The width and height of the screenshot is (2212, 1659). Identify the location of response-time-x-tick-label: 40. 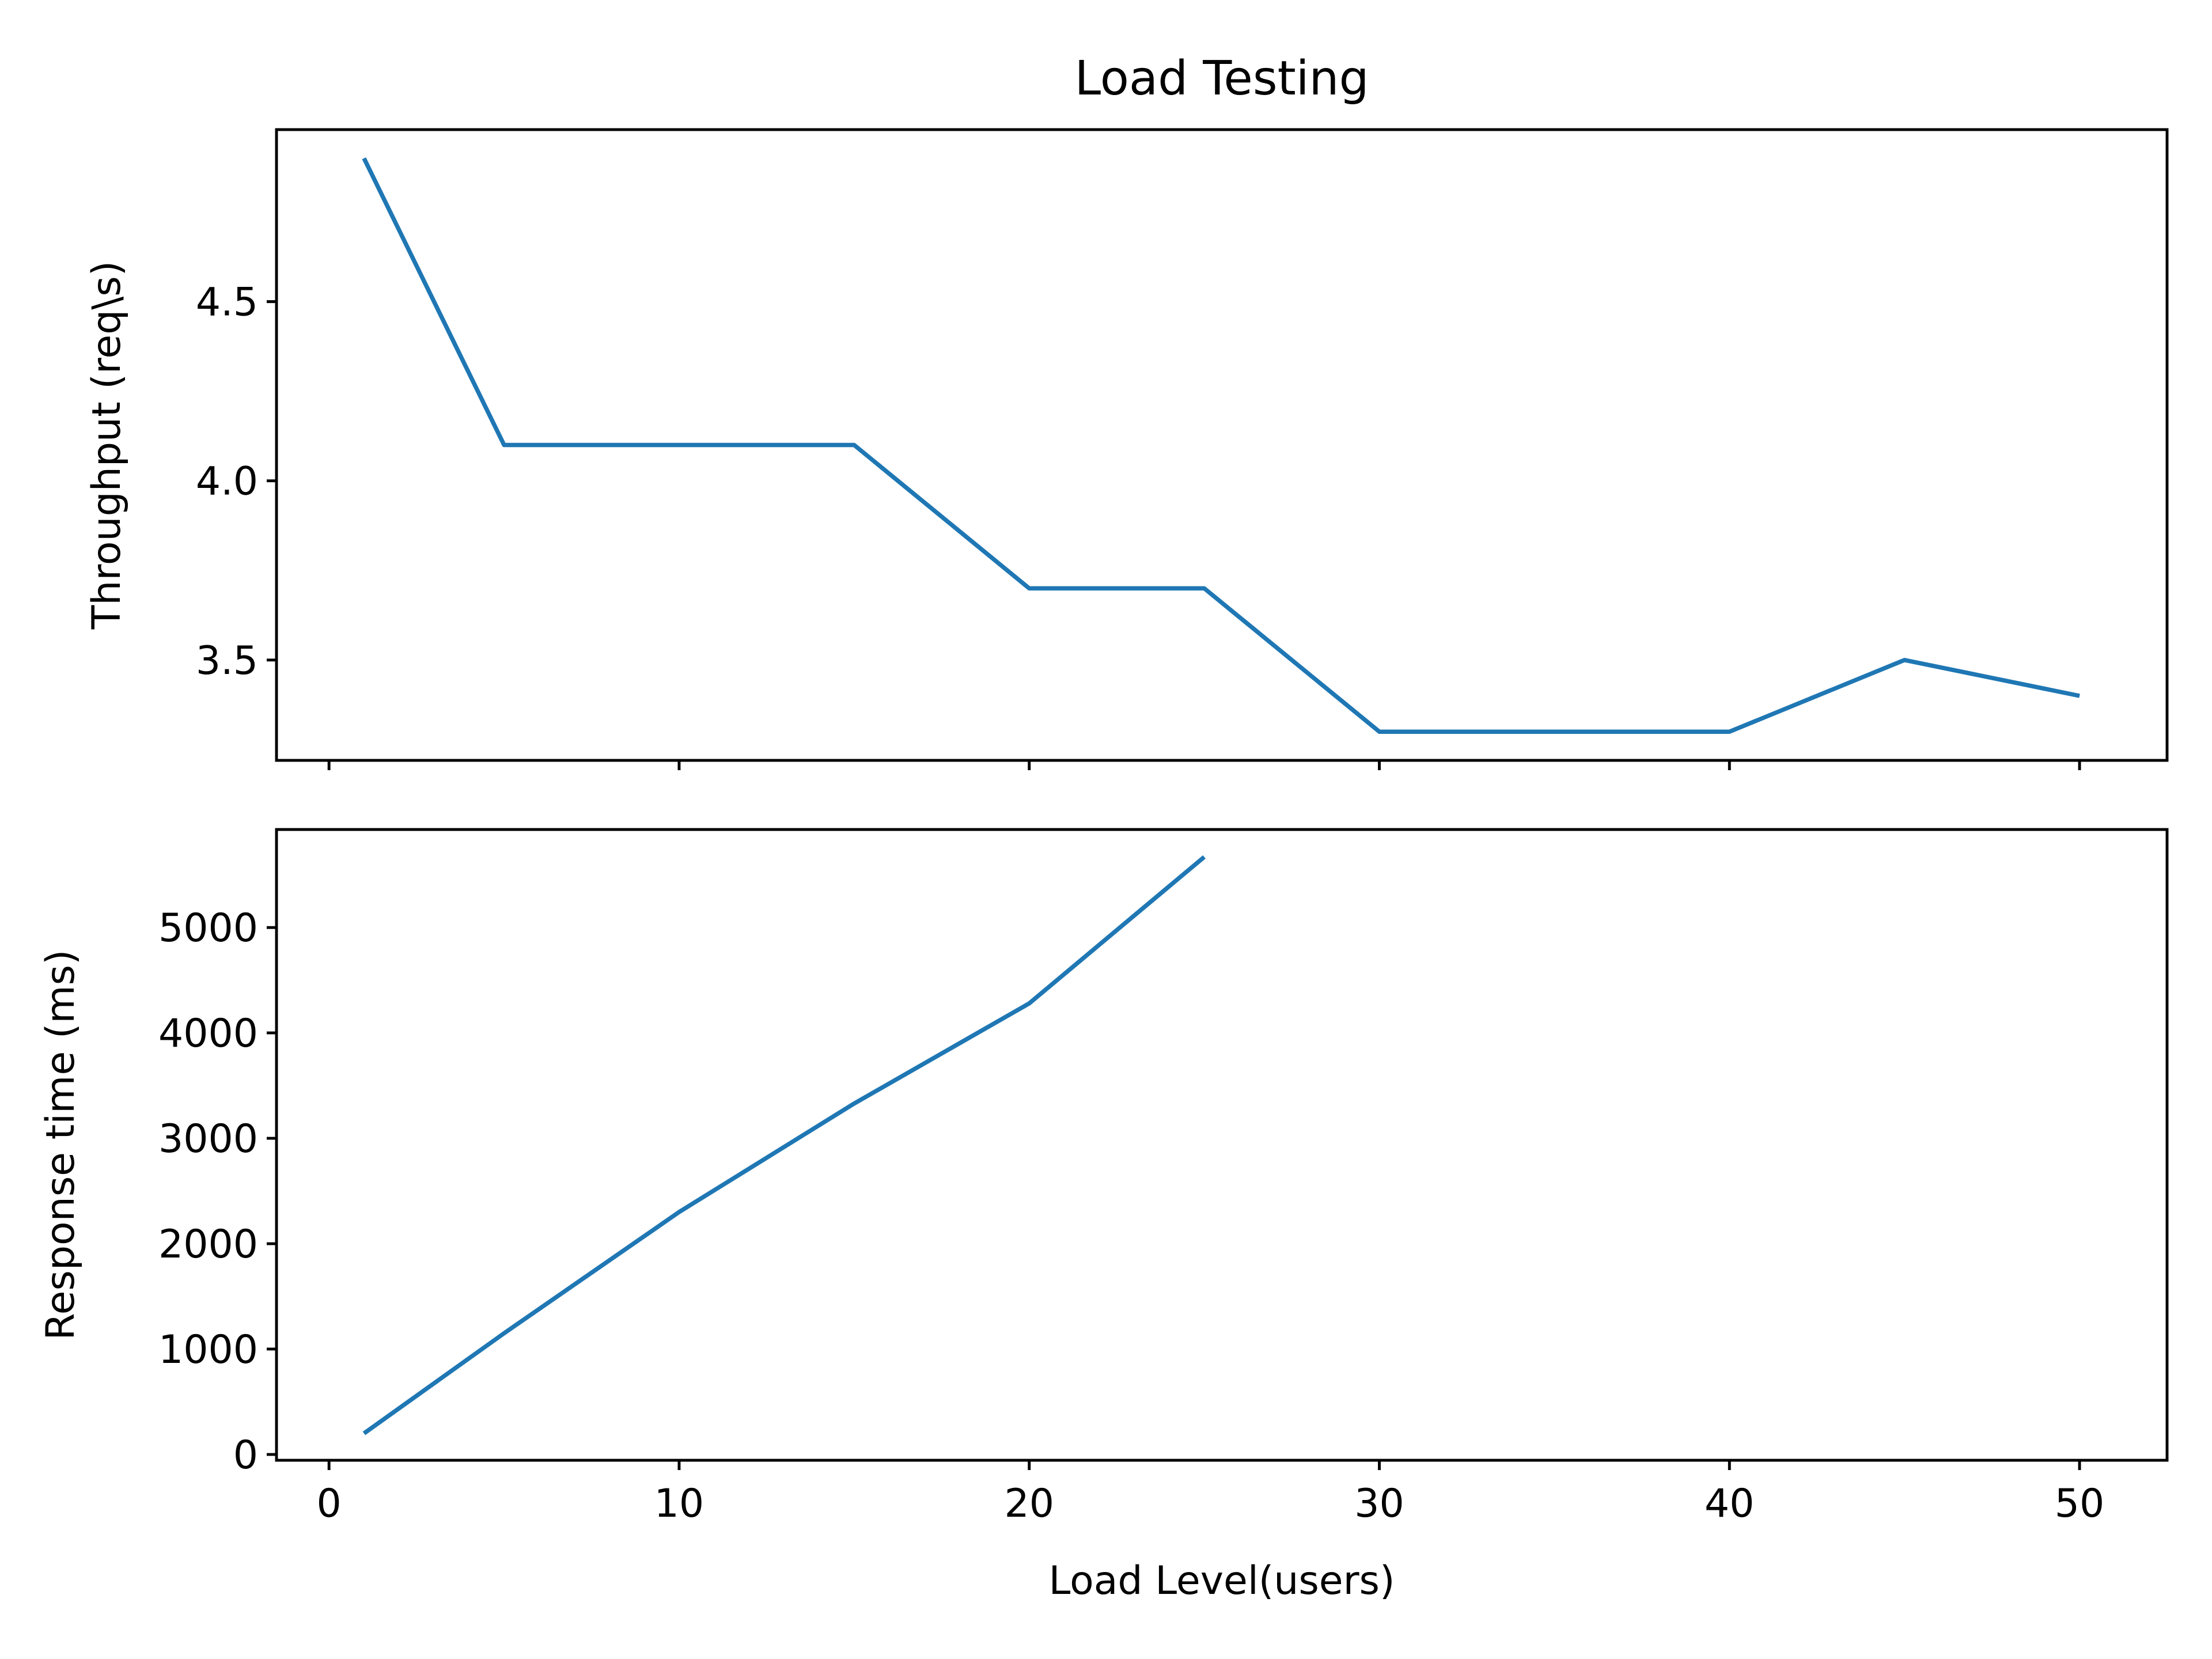
(1730, 1504).